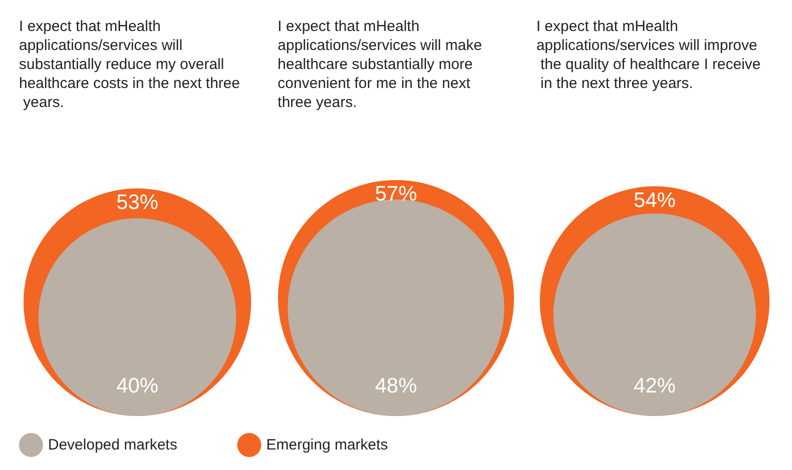 This screenshot has height=470, width=792. I want to click on data-label: 57%, so click(396, 194).